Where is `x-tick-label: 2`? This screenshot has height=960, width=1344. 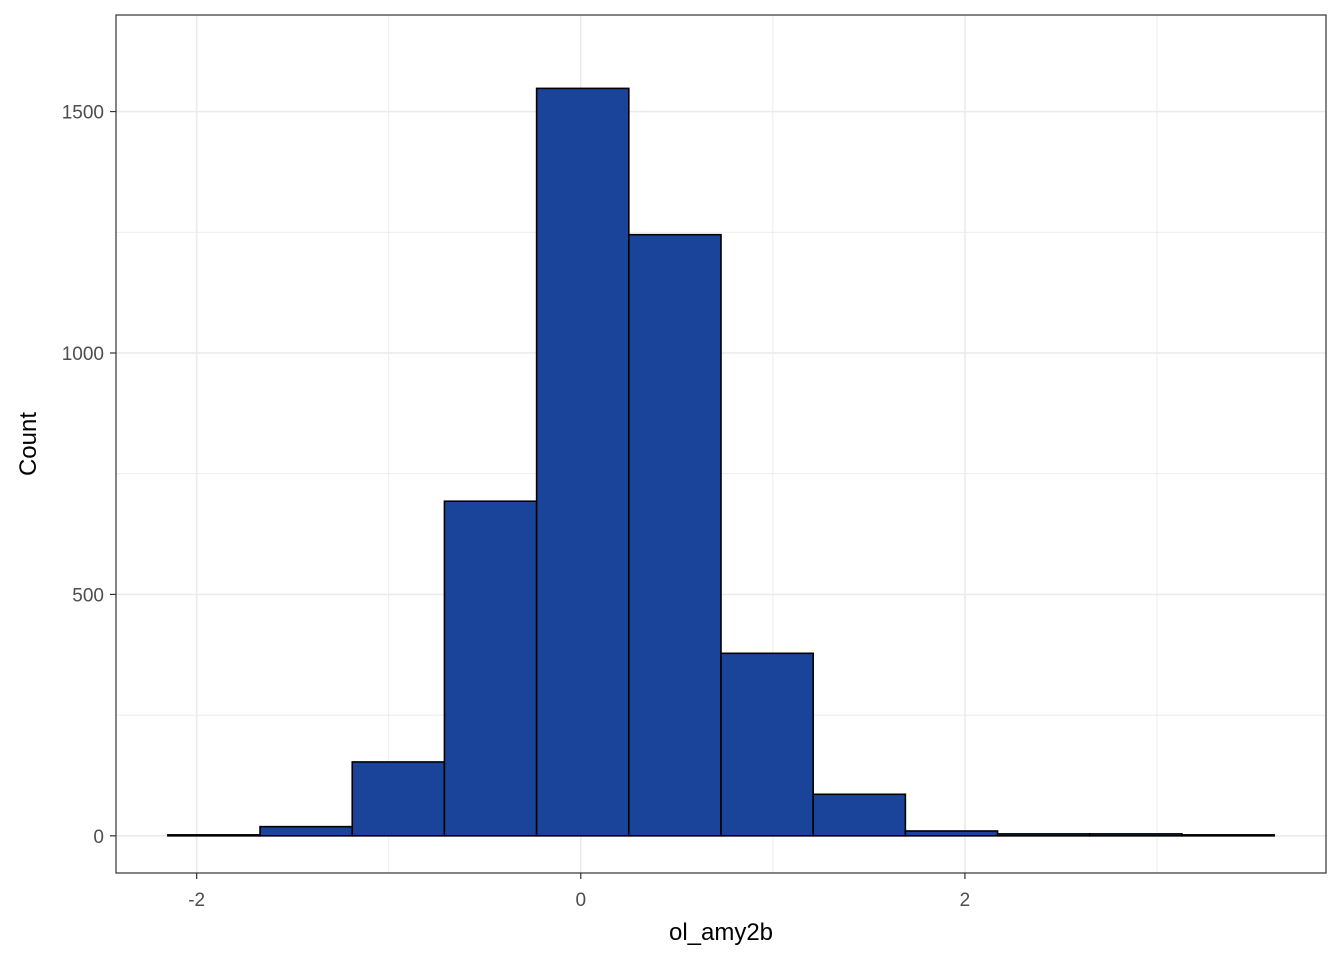
x-tick-label: 2 is located at coordinates (965, 900).